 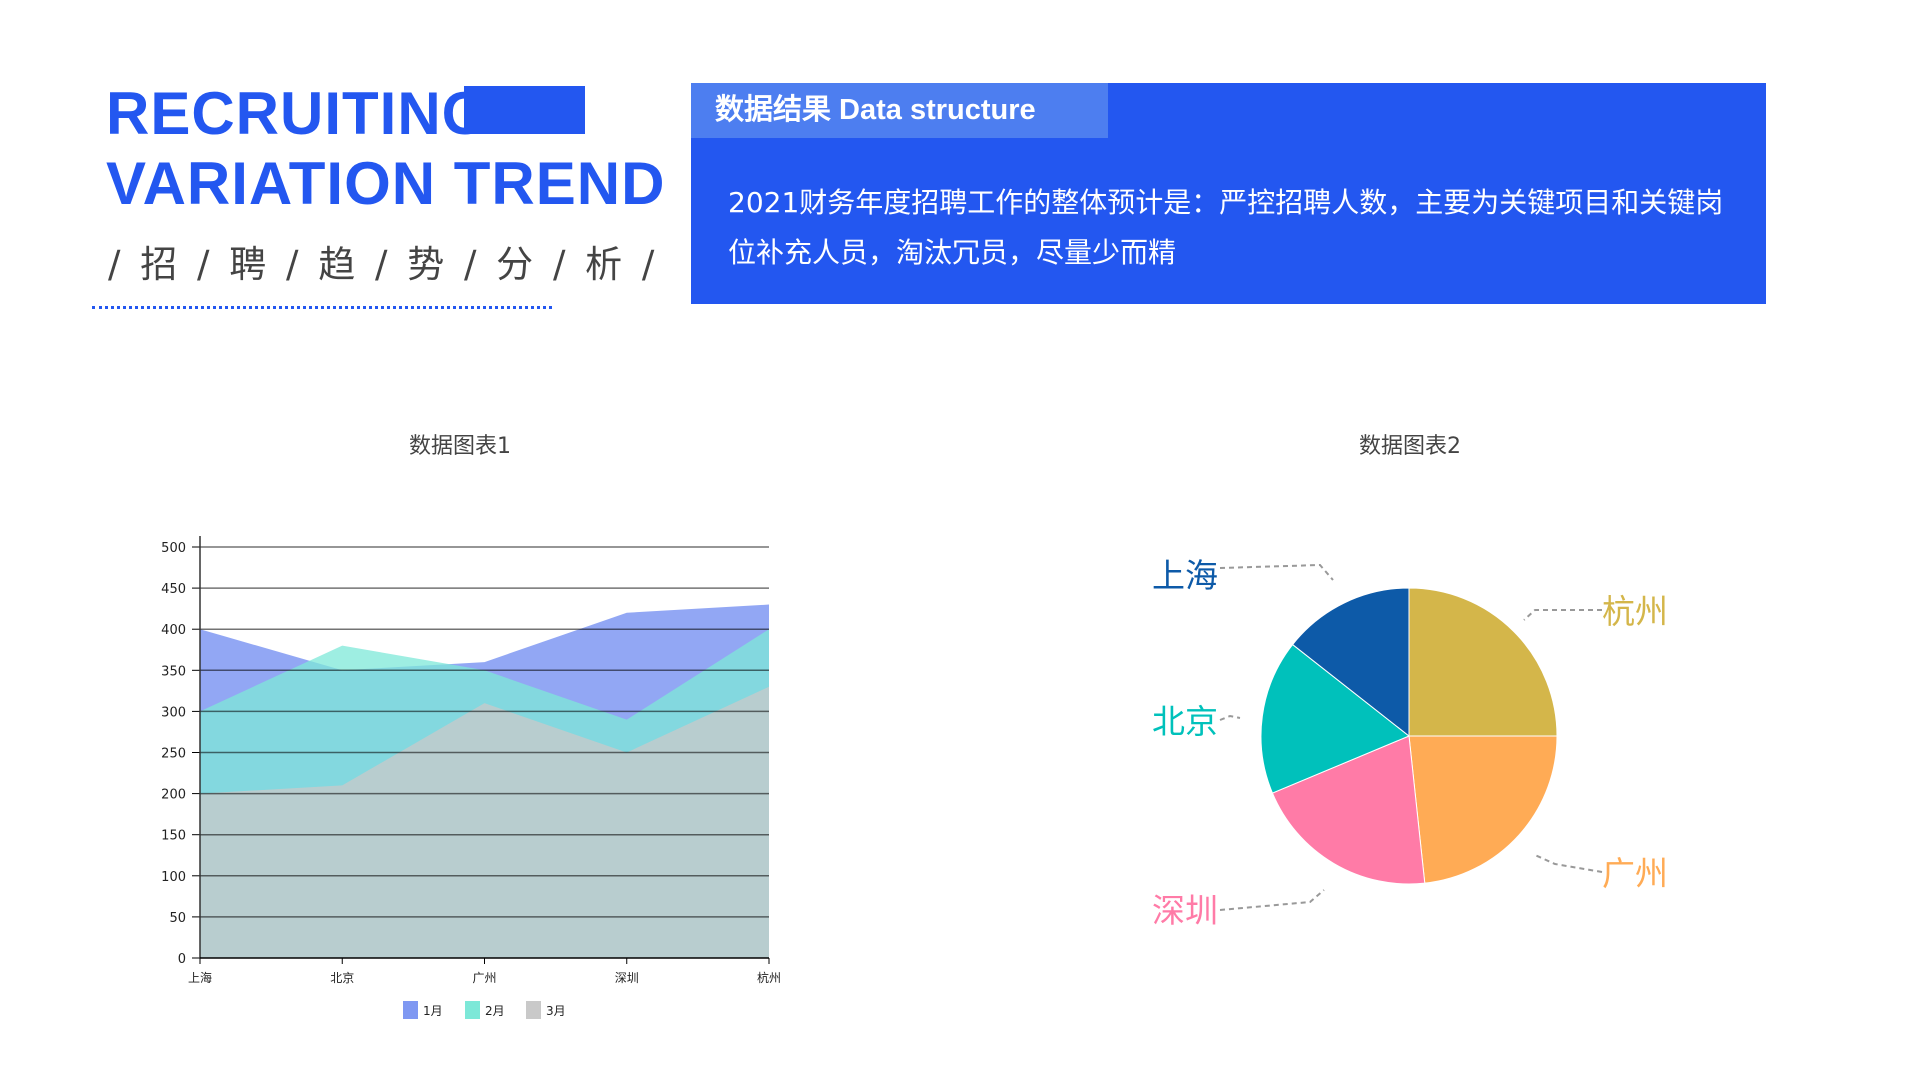 I want to click on y-tick-label: 0, so click(x=182, y=959).